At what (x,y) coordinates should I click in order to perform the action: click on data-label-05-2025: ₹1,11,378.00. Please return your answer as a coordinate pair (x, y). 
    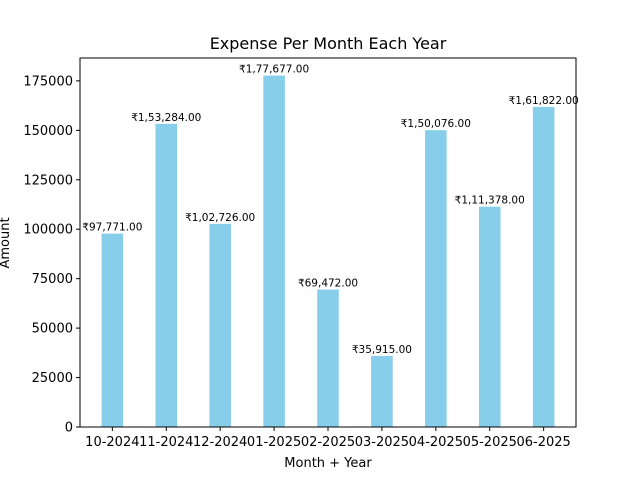
    Looking at the image, I should click on (490, 201).